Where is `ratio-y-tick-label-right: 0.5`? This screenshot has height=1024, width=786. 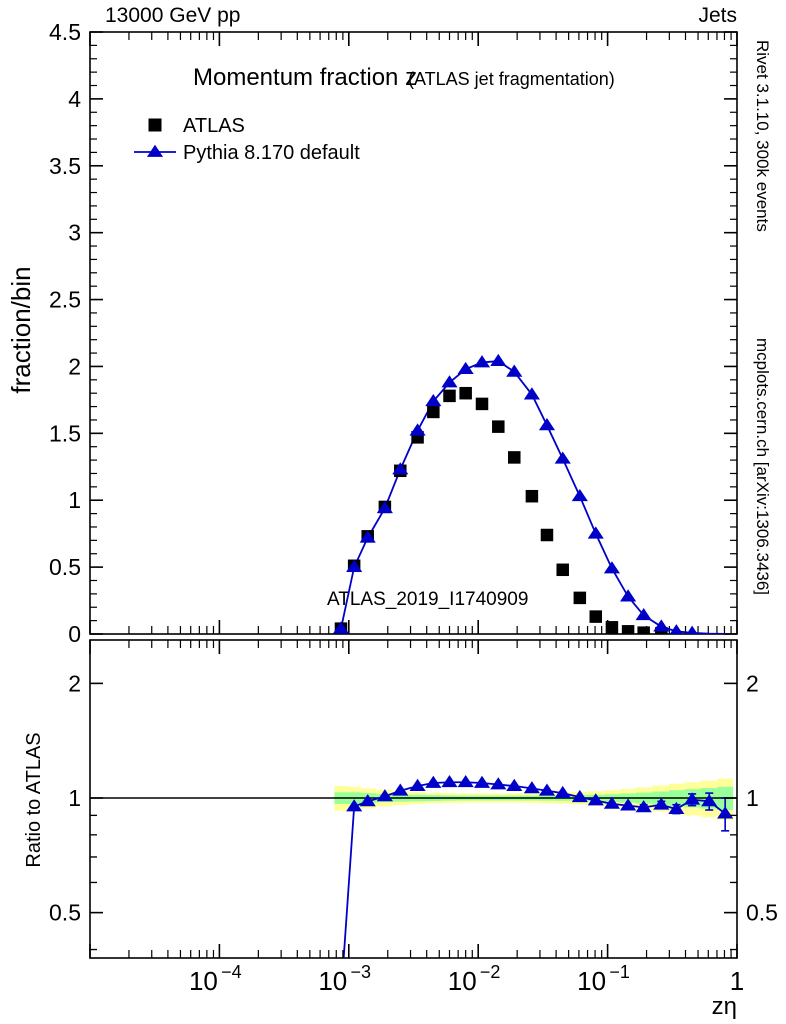
ratio-y-tick-label-right: 0.5 is located at coordinates (762, 913).